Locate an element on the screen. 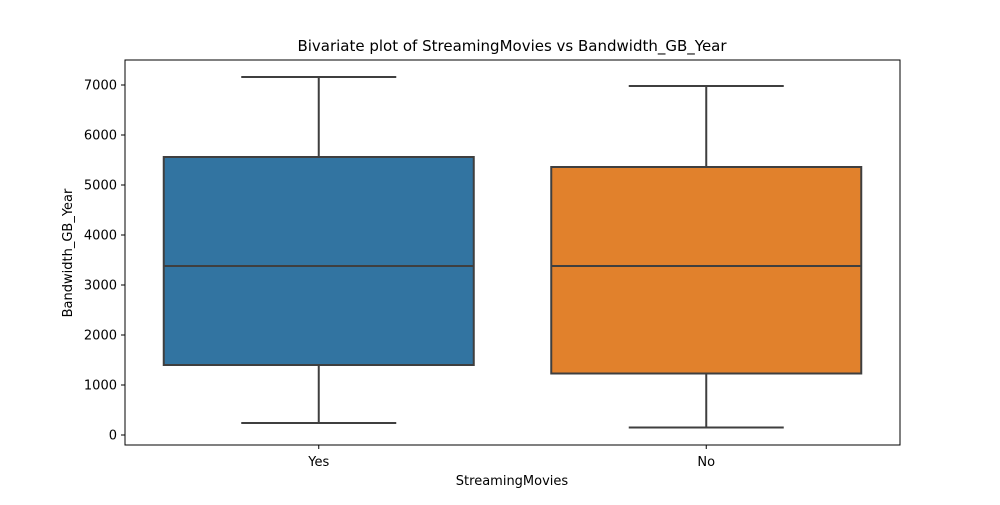 The image size is (1000, 505). y-tick-label: 7000 is located at coordinates (100, 86).